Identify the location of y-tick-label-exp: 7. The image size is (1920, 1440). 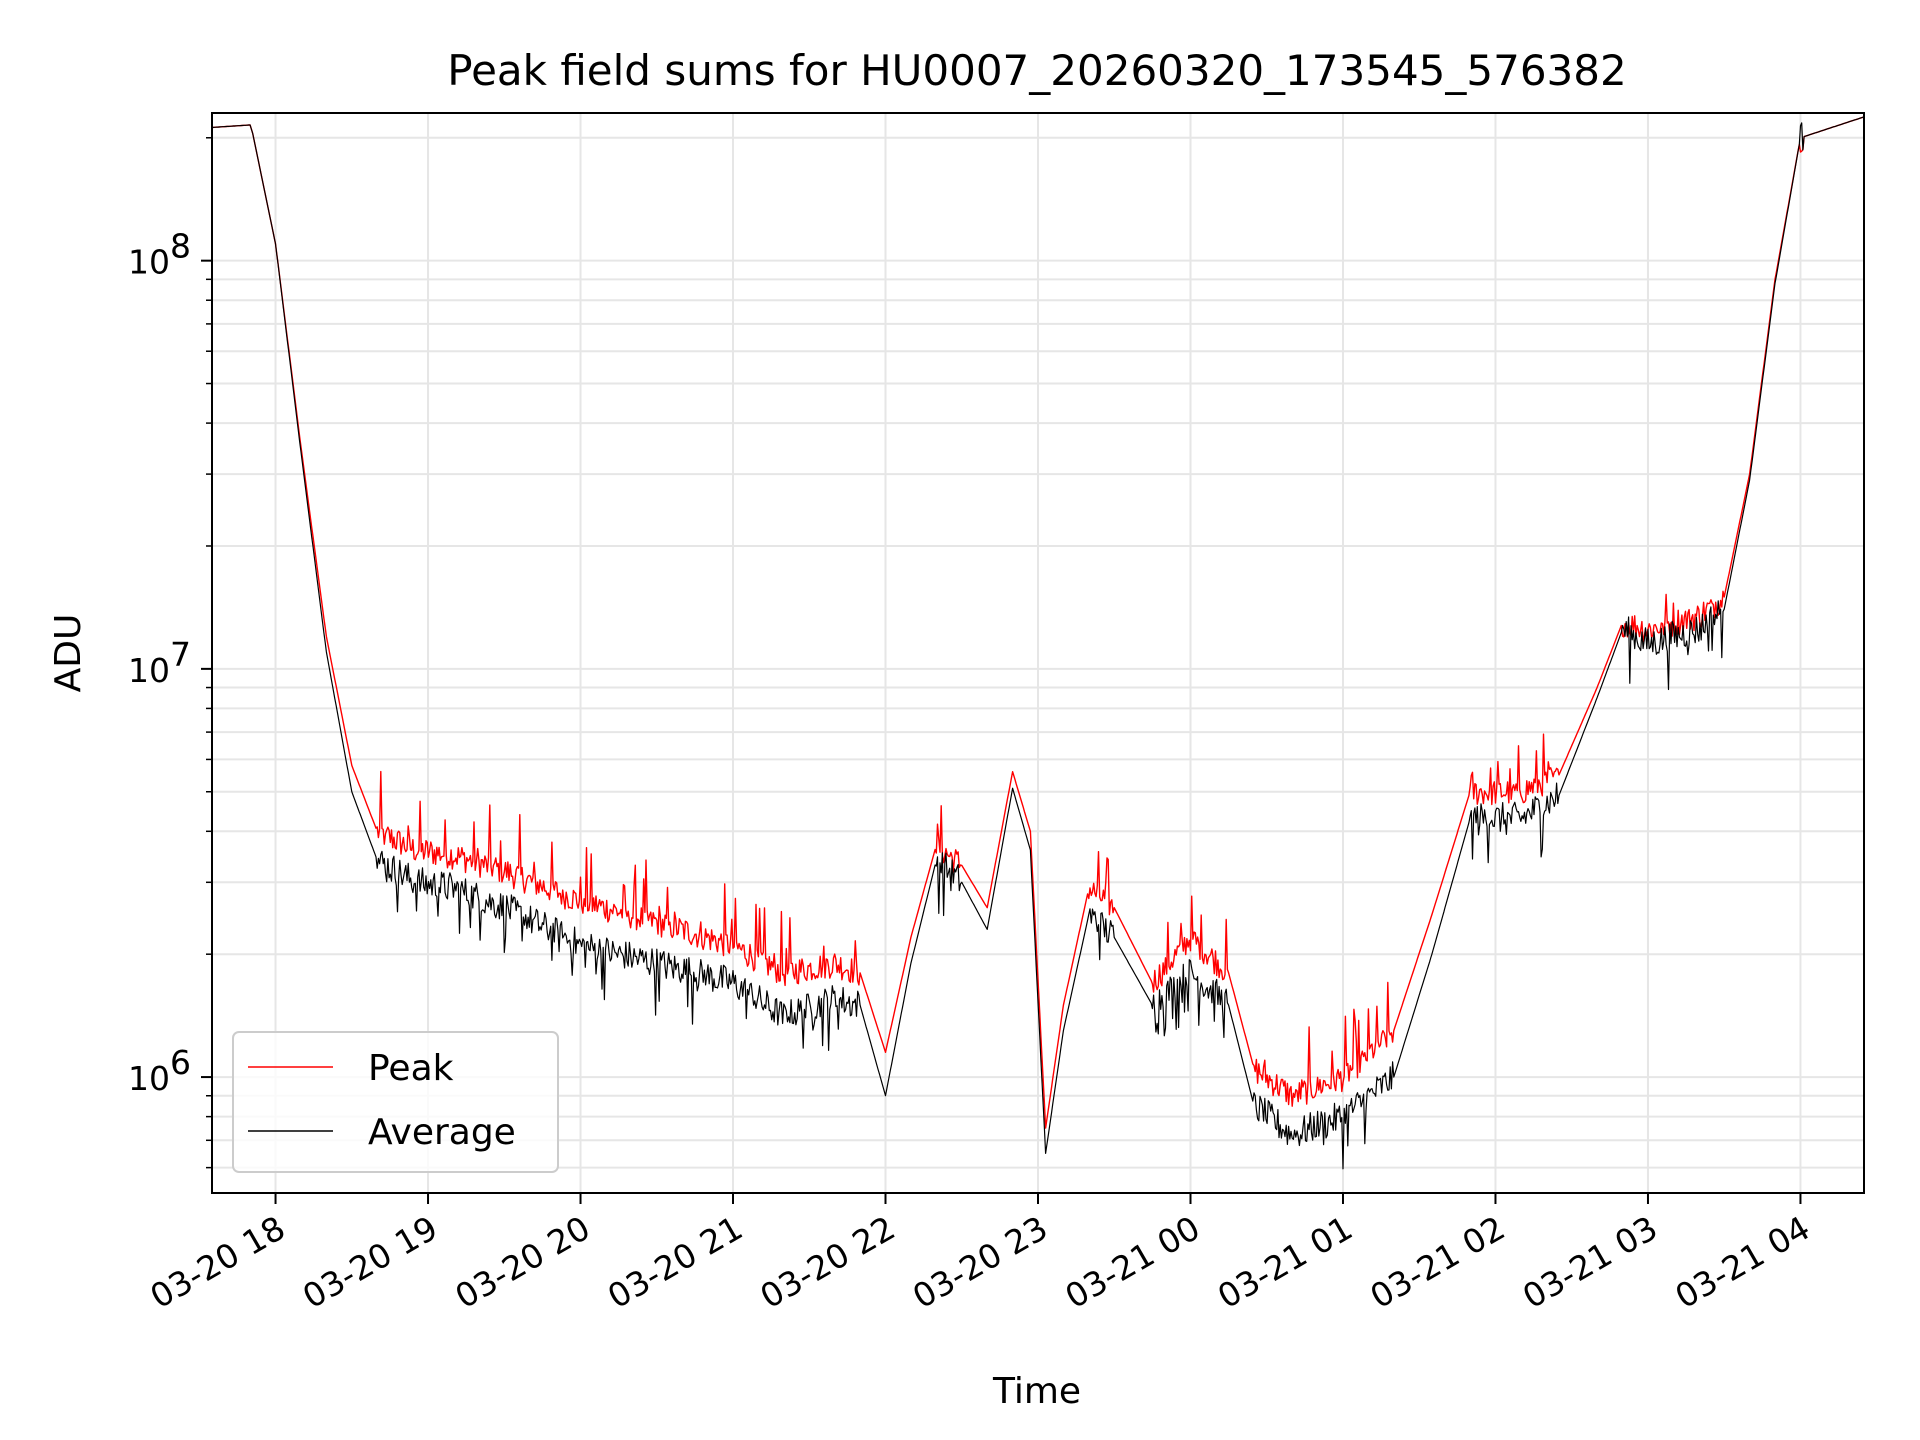
(180, 654).